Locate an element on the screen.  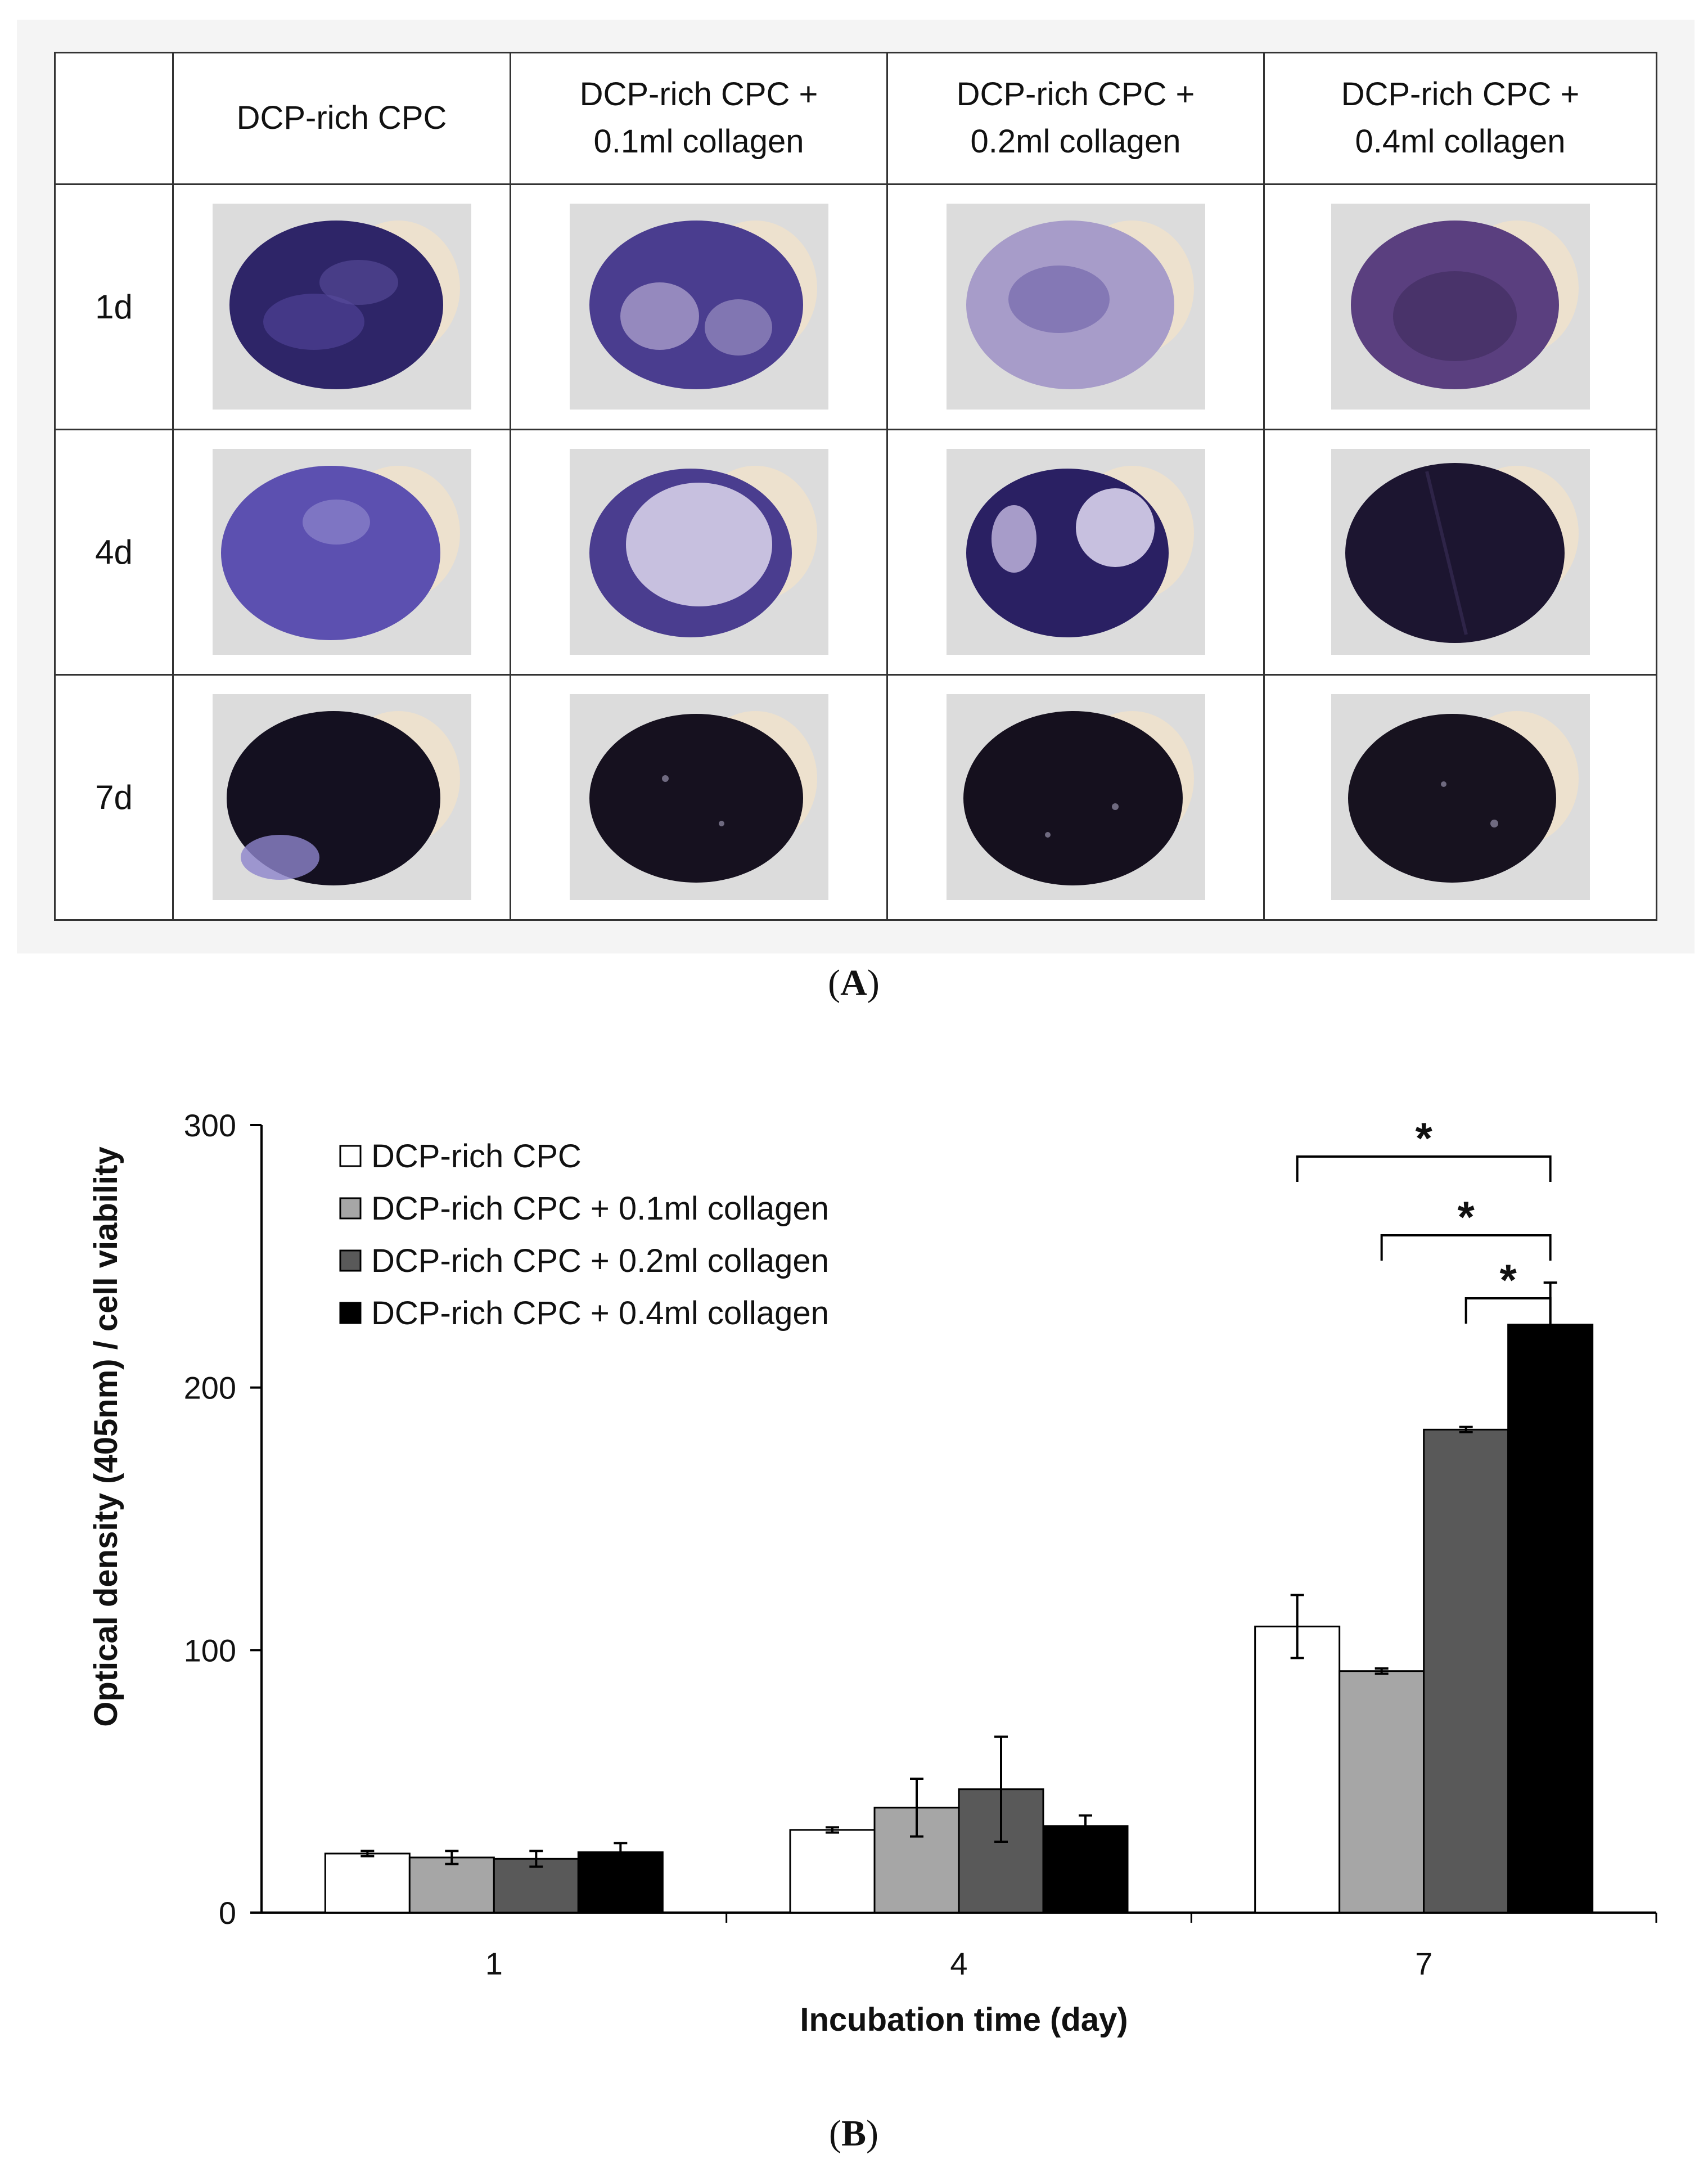
corner-cell is located at coordinates (114, 118).